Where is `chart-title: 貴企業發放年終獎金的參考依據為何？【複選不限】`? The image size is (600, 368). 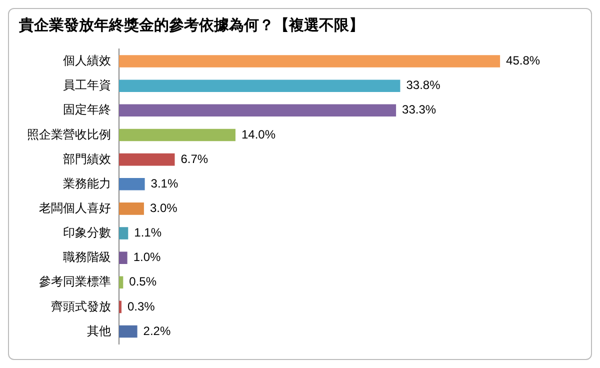 chart-title: 貴企業發放年終獎金的參考依據為何？【複選不限】 is located at coordinates (191, 25).